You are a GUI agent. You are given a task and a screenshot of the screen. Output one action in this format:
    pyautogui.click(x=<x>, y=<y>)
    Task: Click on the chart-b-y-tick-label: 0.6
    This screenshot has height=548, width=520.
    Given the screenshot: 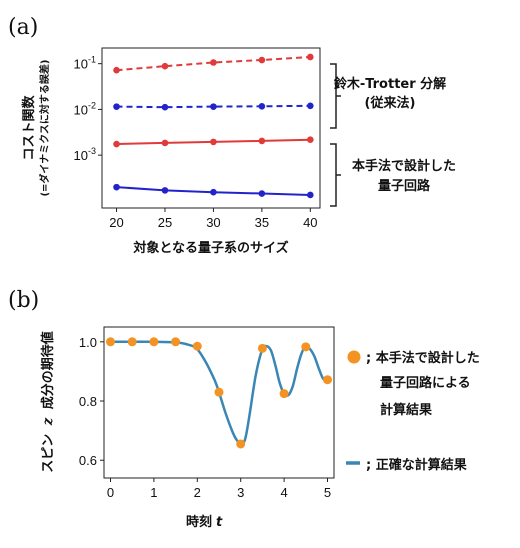 What is the action you would take?
    pyautogui.click(x=88, y=460)
    